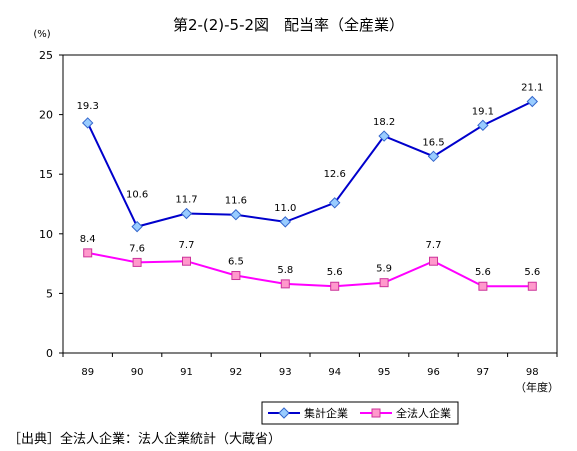 Image resolution: width=577 pixels, height=451 pixels. What do you see at coordinates (335, 174) in the screenshot?
I see `data-label: 12.6` at bounding box center [335, 174].